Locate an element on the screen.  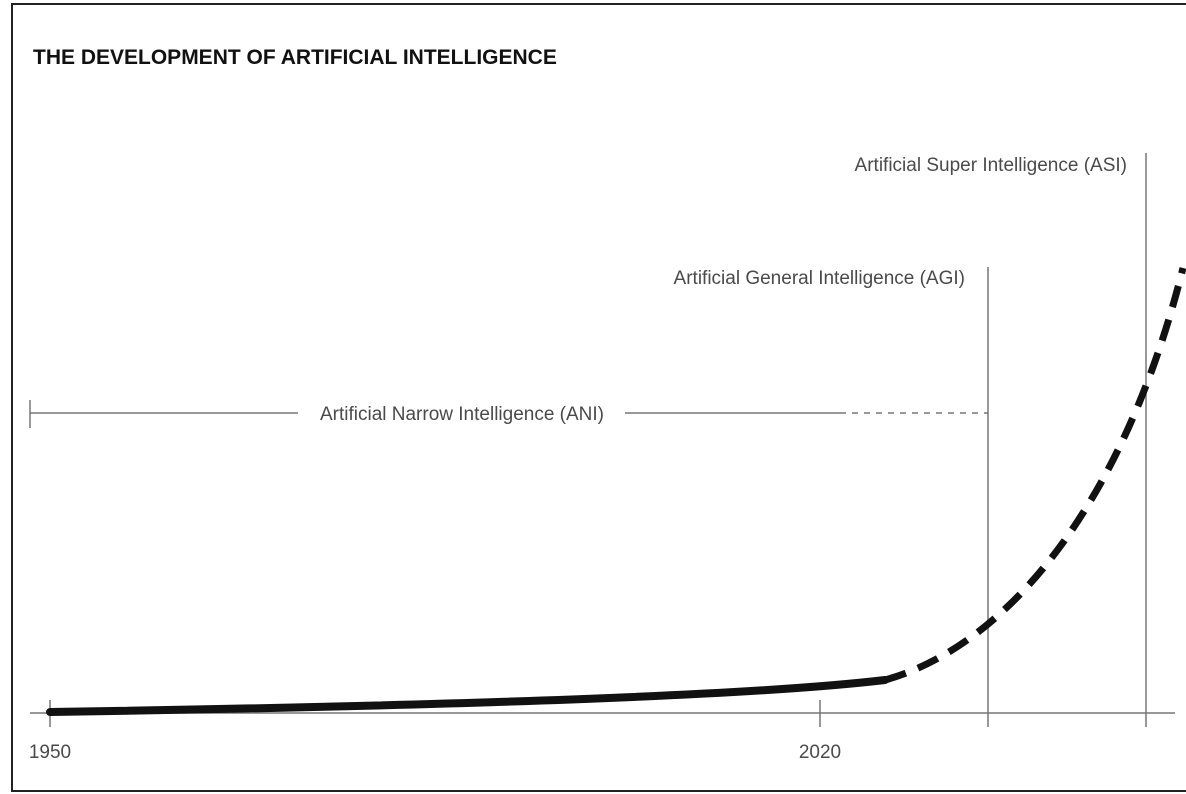
growth-curve is located at coordinates (467, 696).